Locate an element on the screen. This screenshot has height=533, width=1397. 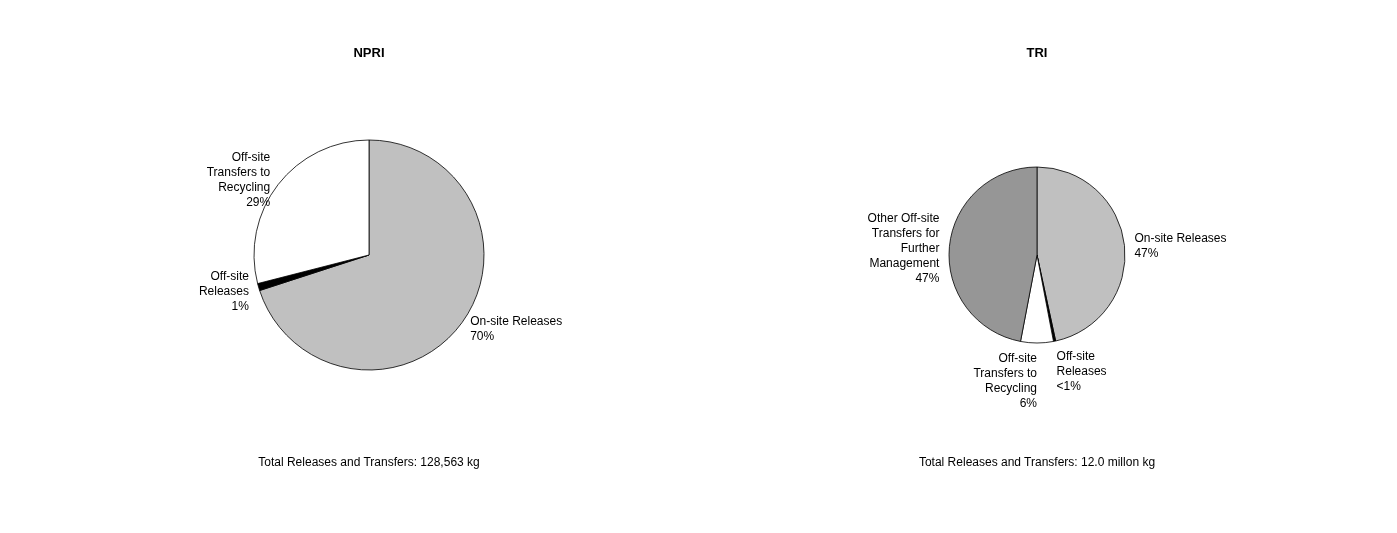
data-label: 70% is located at coordinates (482, 336).